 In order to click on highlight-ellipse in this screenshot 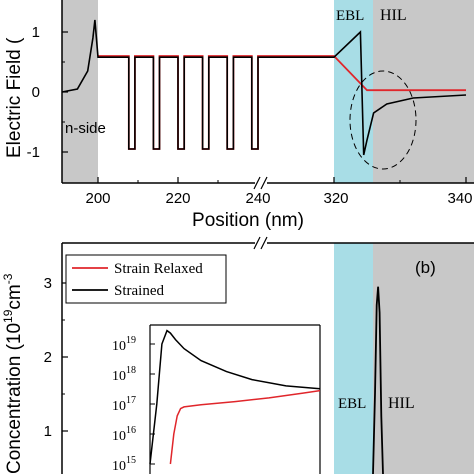, I will do `click(383, 120)`.